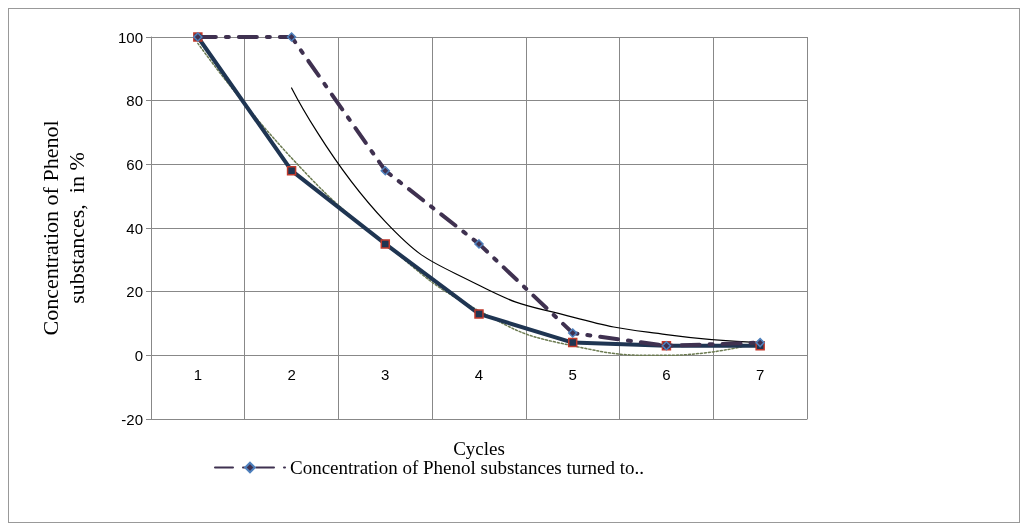  Describe the element at coordinates (134, 292) in the screenshot. I see `y-tick-label: 20` at that location.